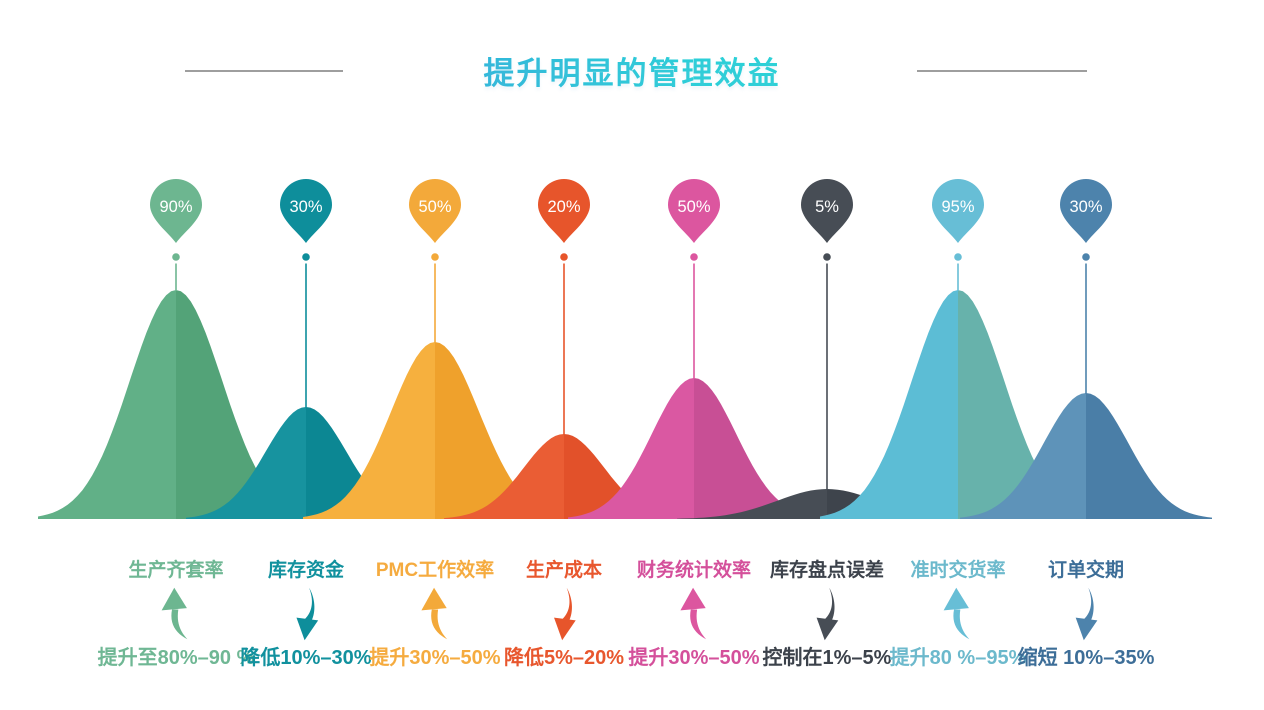  What do you see at coordinates (563, 570) in the screenshot?
I see `metric-name: 生产成本` at bounding box center [563, 570].